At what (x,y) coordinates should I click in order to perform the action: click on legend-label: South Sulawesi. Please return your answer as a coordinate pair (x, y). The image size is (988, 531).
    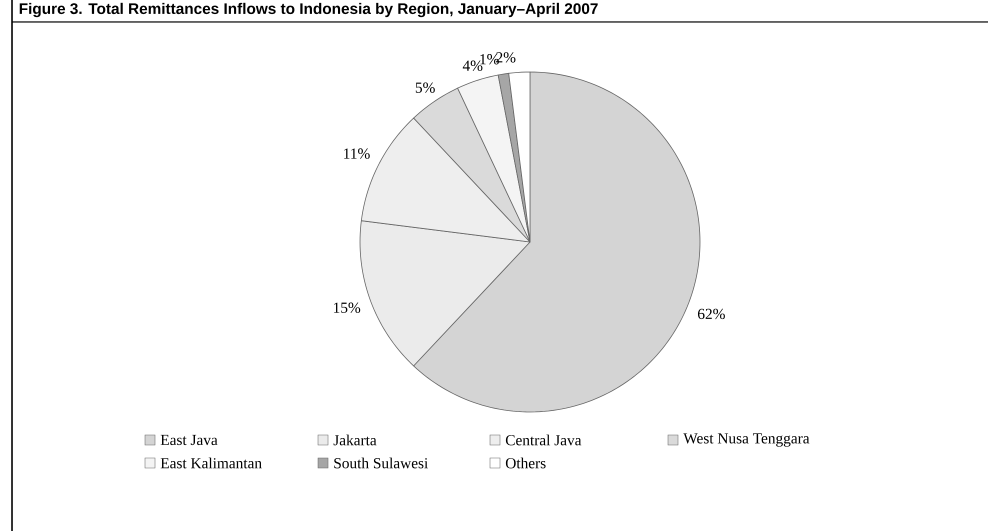
    Looking at the image, I should click on (381, 463).